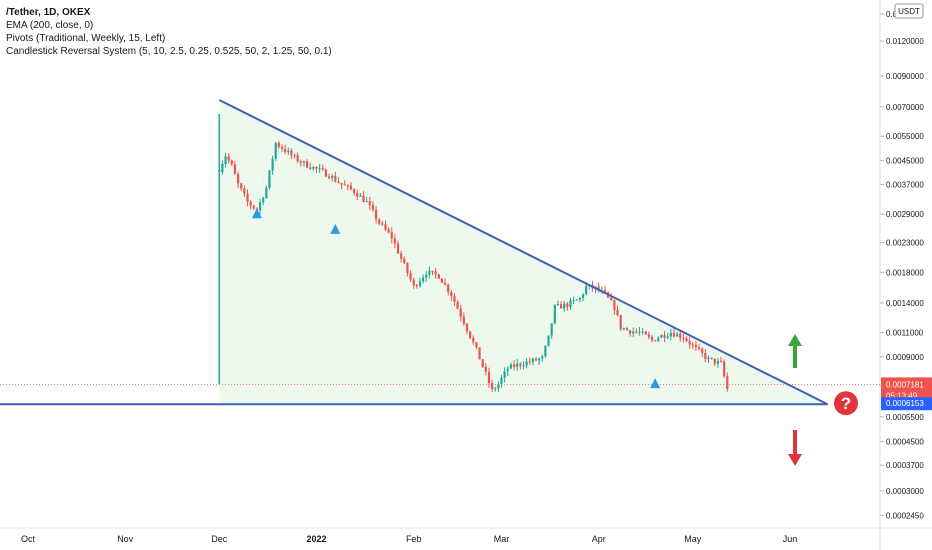 This screenshot has height=550, width=932. What do you see at coordinates (902, 395) in the screenshot?
I see `countdown-label: 05:13:49` at bounding box center [902, 395].